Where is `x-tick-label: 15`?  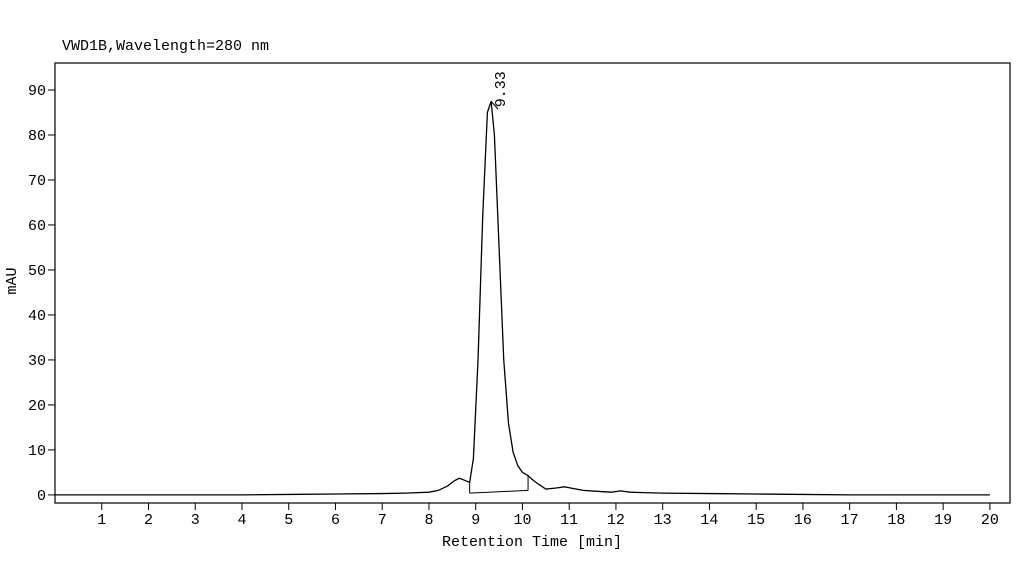 x-tick-label: 15 is located at coordinates (756, 520).